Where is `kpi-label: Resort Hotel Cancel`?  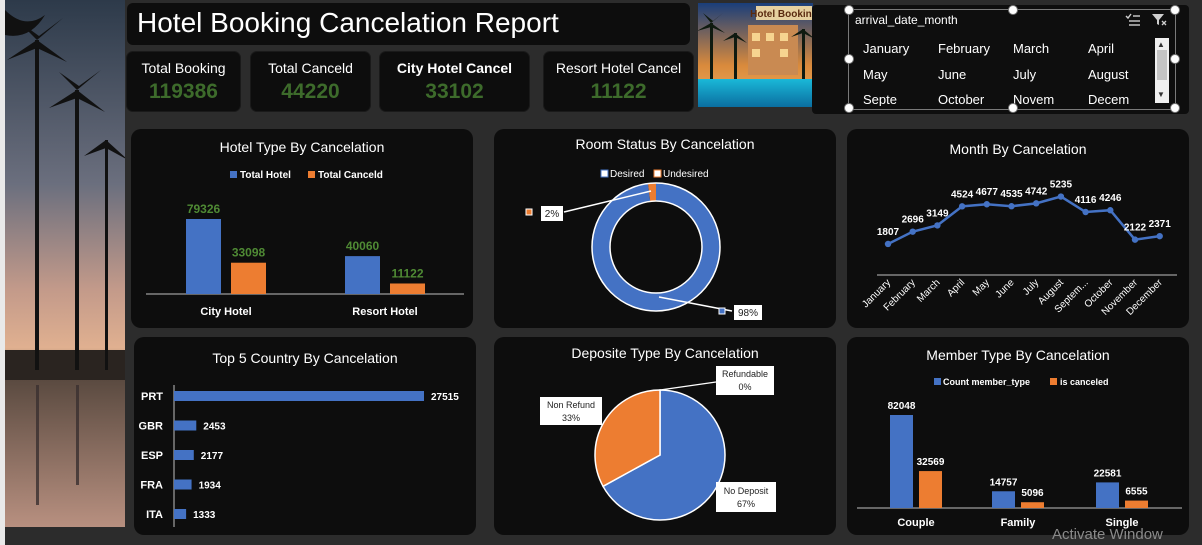
kpi-label: Resort Hotel Cancel is located at coordinates (618, 68).